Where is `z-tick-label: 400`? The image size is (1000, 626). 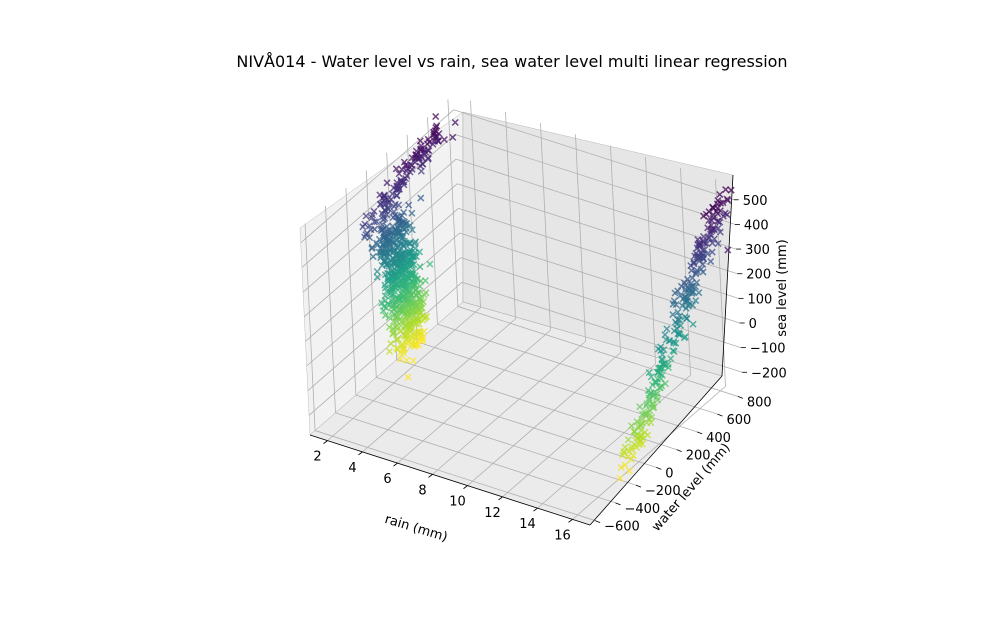
z-tick-label: 400 is located at coordinates (756, 225).